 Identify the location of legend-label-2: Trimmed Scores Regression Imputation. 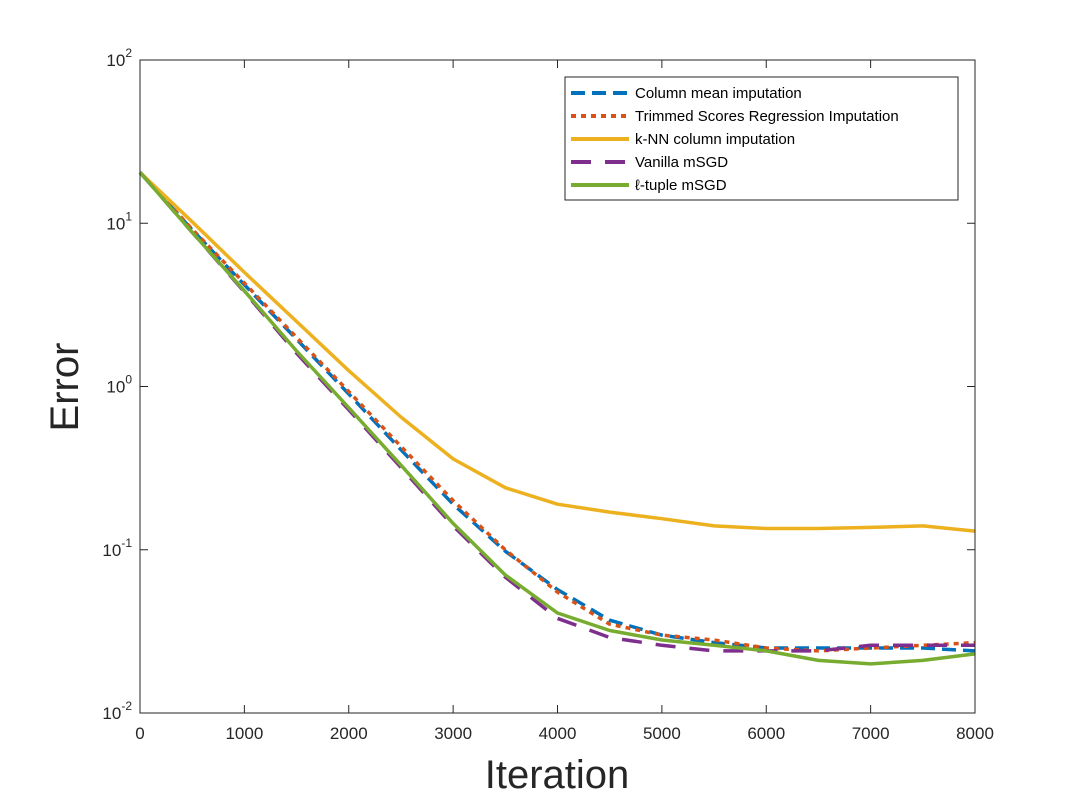
(767, 116).